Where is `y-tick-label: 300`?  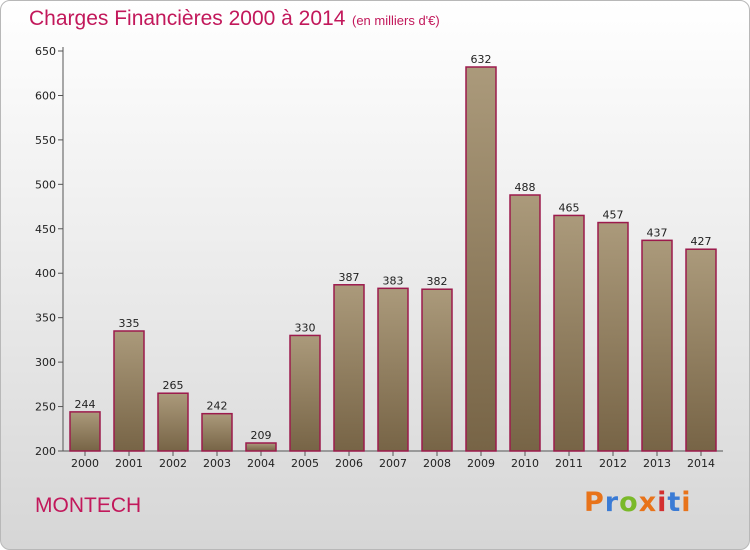
y-tick-label: 300 is located at coordinates (45, 362).